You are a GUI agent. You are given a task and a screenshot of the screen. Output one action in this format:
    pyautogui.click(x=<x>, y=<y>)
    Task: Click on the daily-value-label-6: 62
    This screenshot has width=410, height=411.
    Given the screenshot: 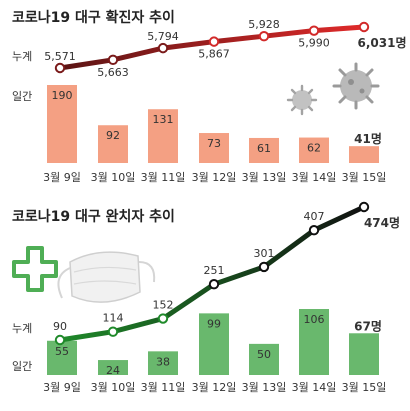 What is the action you would take?
    pyautogui.click(x=314, y=148)
    